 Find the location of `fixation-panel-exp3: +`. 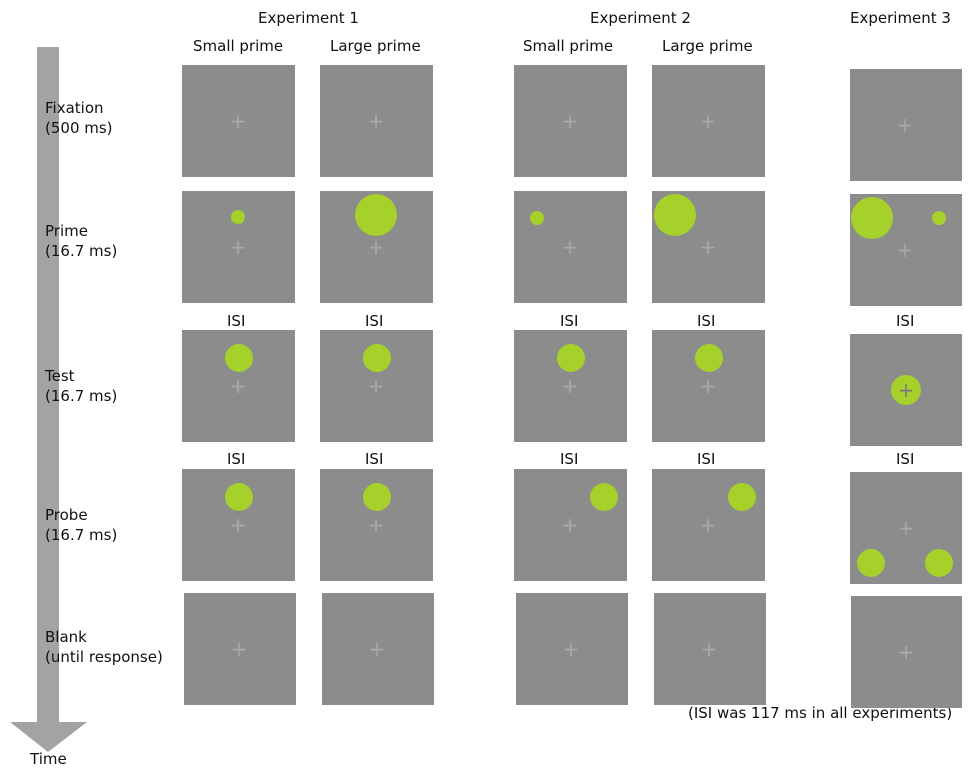

fixation-panel-exp3: + is located at coordinates (906, 125).